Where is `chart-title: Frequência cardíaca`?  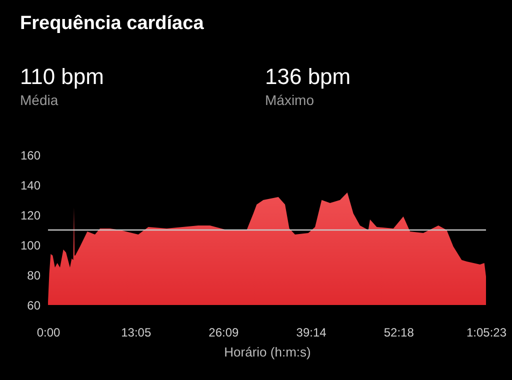 chart-title: Frequência cardíaca is located at coordinates (112, 23).